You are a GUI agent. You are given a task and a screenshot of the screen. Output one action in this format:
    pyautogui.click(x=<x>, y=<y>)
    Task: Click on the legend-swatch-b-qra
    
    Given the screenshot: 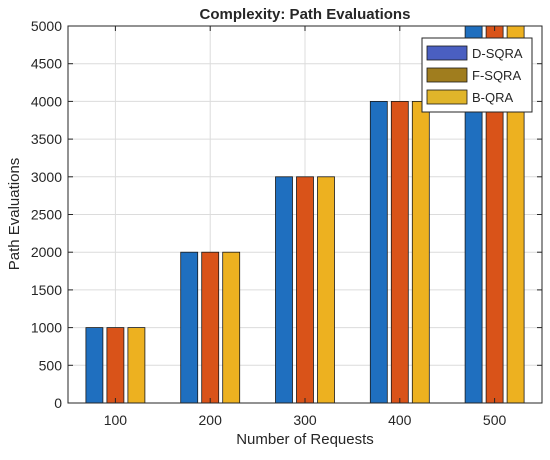 What is the action you would take?
    pyautogui.click(x=447, y=97)
    